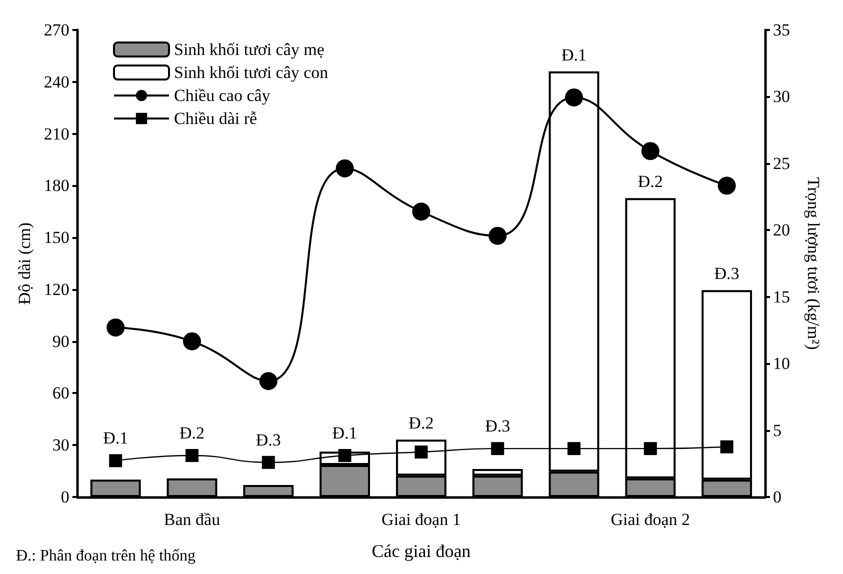 The image size is (843, 574). I want to click on y-tick-label: 240, so click(57, 82).